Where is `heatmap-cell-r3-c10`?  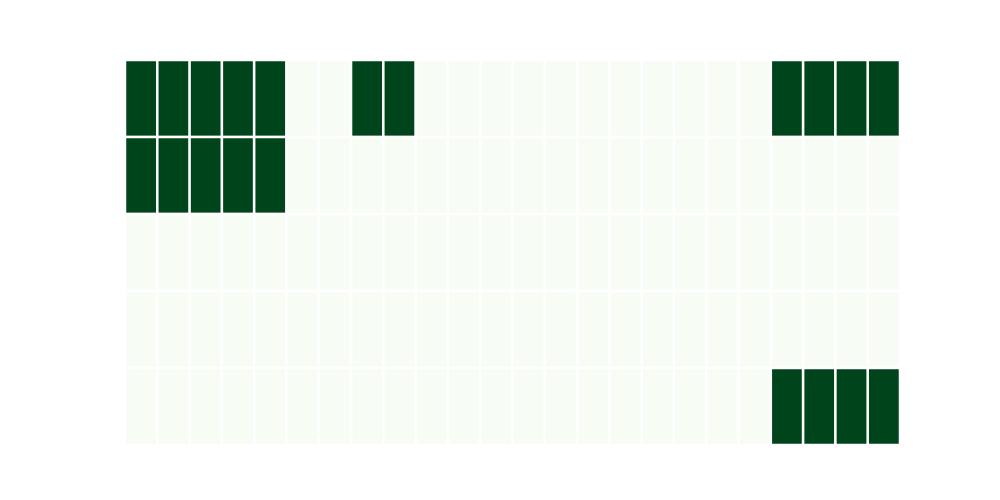 heatmap-cell-r3-c10 is located at coordinates (464, 329).